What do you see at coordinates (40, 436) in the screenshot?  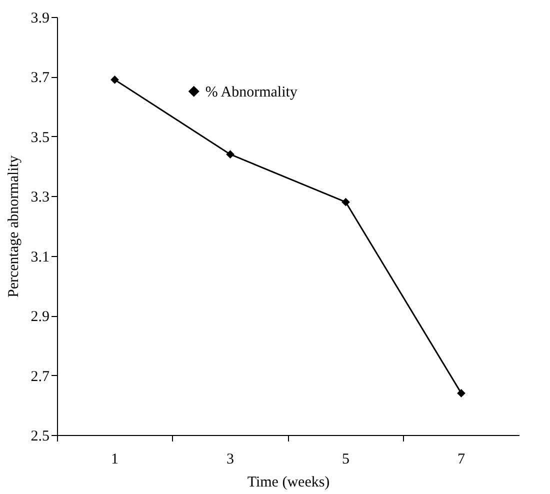 I see `y-tick-label: 2.5` at bounding box center [40, 436].